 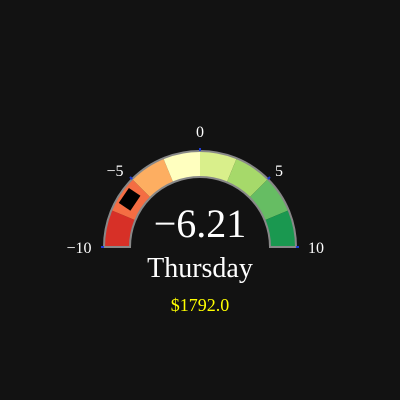 I want to click on gauge-outline, so click(x=200, y=199).